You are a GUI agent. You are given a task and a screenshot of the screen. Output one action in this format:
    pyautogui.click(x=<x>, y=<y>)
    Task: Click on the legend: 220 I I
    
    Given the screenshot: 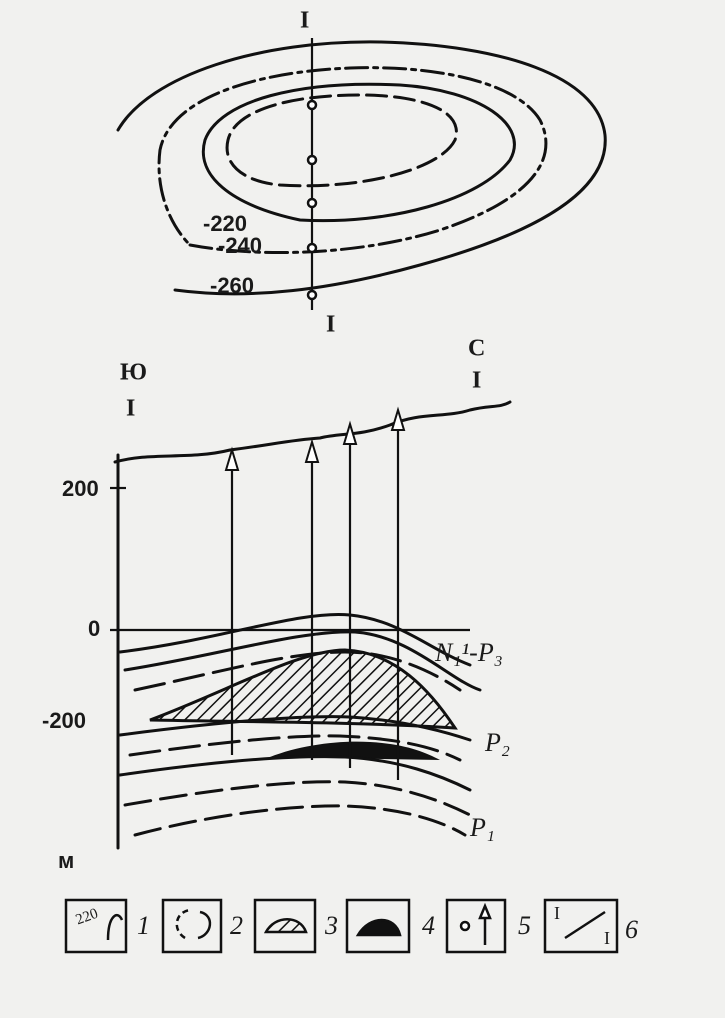 What is the action you would take?
    pyautogui.click(x=341, y=926)
    